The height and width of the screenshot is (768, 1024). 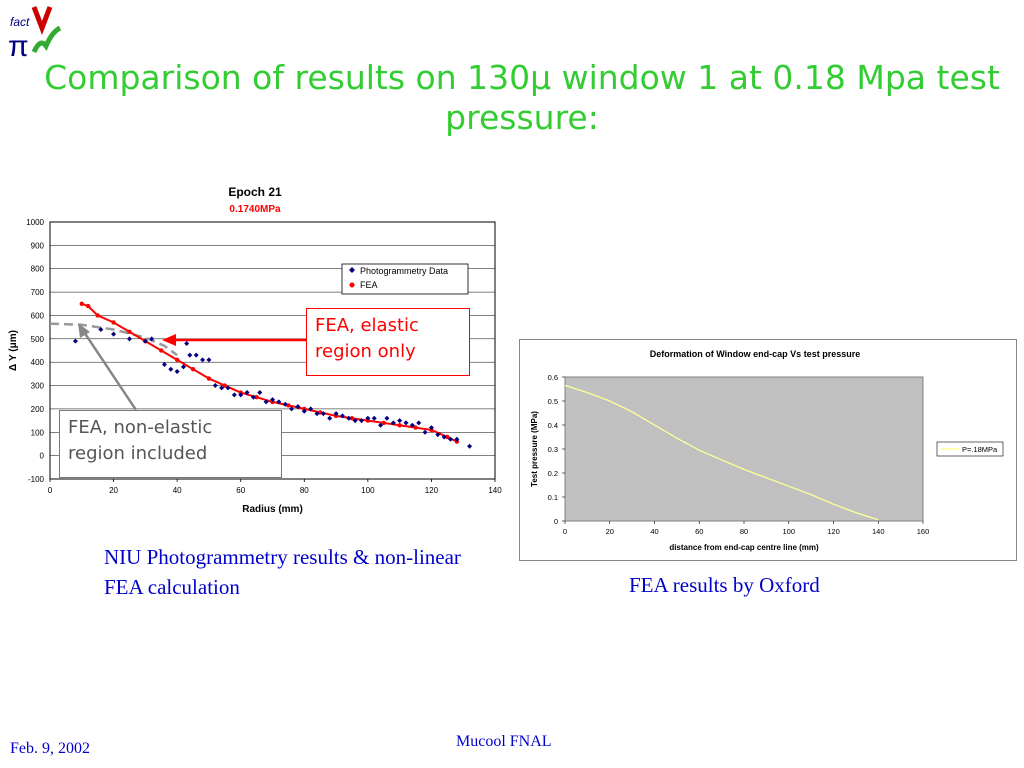 I want to click on chart1-x-axis-label: Radius (mm), so click(x=272, y=509).